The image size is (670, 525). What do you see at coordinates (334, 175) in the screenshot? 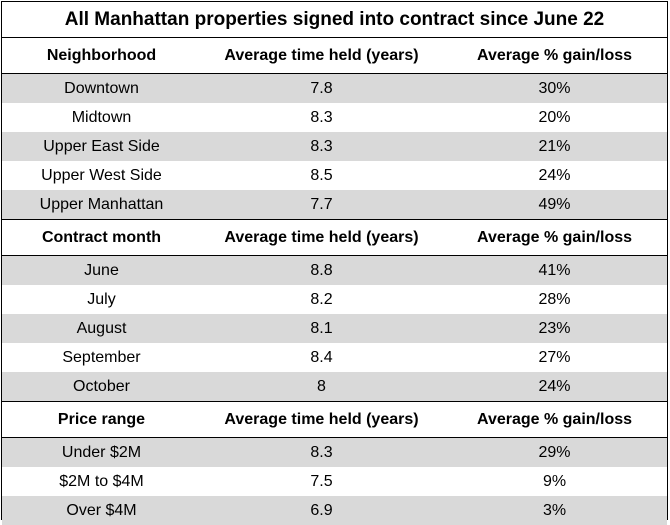
I see `table-row: Upper West Side 8.5 24%` at bounding box center [334, 175].